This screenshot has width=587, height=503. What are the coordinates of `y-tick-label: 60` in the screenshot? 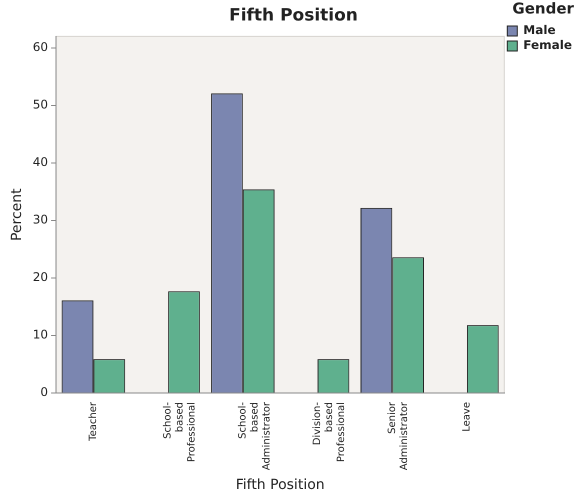 It's located at (40, 47).